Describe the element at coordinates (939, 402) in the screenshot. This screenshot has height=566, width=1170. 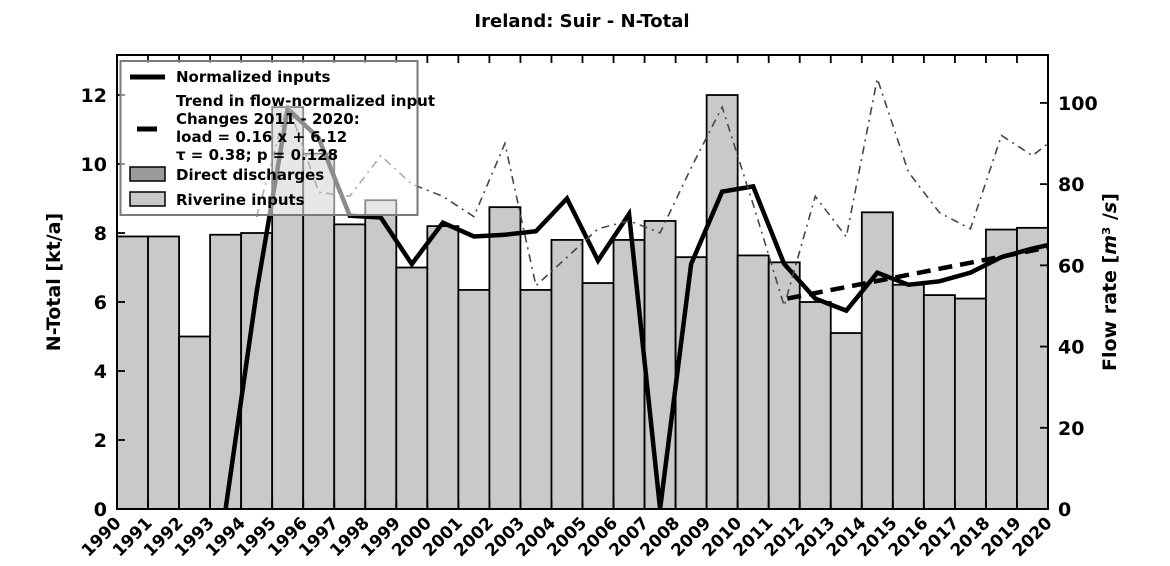
I see `bar-2016` at that location.